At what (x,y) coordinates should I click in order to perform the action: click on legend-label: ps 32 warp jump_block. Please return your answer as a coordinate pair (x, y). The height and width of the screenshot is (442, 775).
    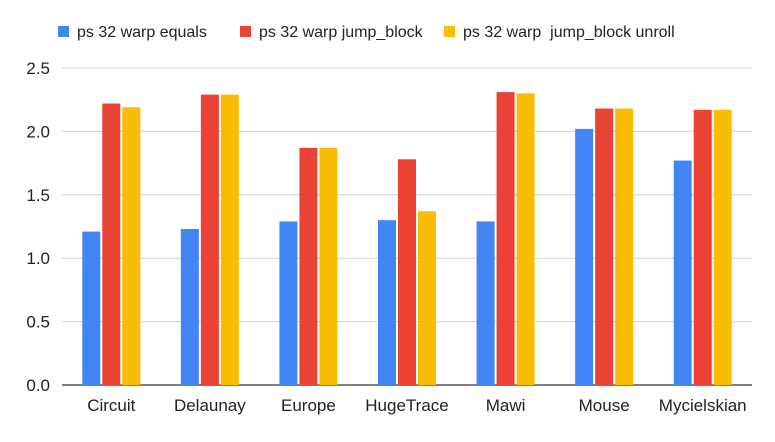
    Looking at the image, I should click on (341, 32).